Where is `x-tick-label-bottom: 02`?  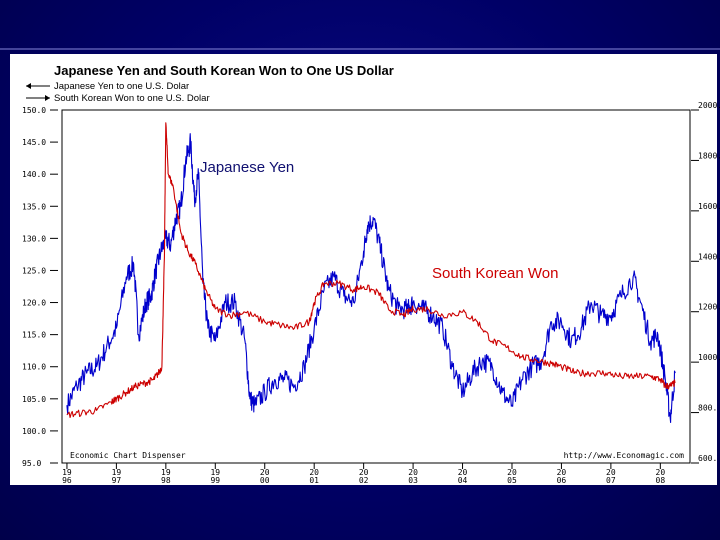
x-tick-label-bottom: 02 is located at coordinates (364, 480).